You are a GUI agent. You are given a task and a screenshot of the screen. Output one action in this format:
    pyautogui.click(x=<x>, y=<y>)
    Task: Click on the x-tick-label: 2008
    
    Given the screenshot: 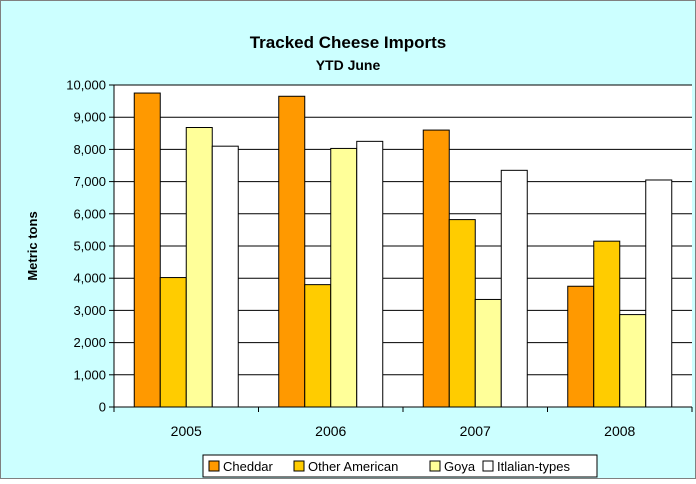 What is the action you would take?
    pyautogui.click(x=619, y=431)
    